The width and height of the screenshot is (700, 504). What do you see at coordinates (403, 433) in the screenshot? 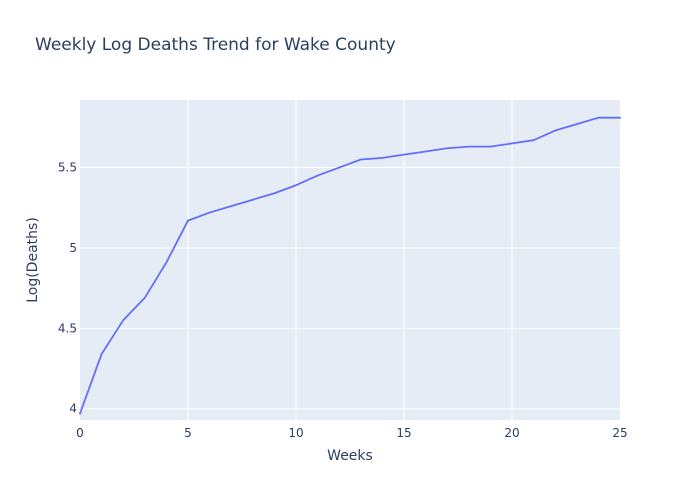
I see `x-tick-label: 15` at bounding box center [403, 433].